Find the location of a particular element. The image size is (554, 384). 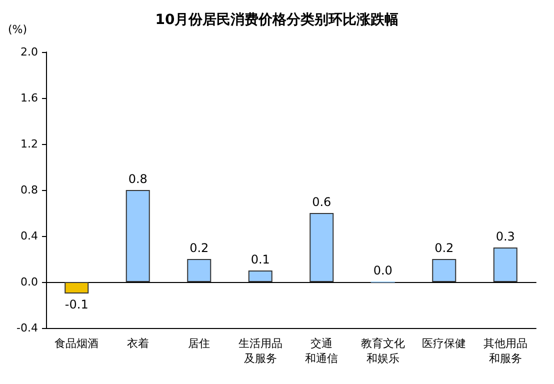

x-tick-label: 交通和通信 is located at coordinates (321, 351).